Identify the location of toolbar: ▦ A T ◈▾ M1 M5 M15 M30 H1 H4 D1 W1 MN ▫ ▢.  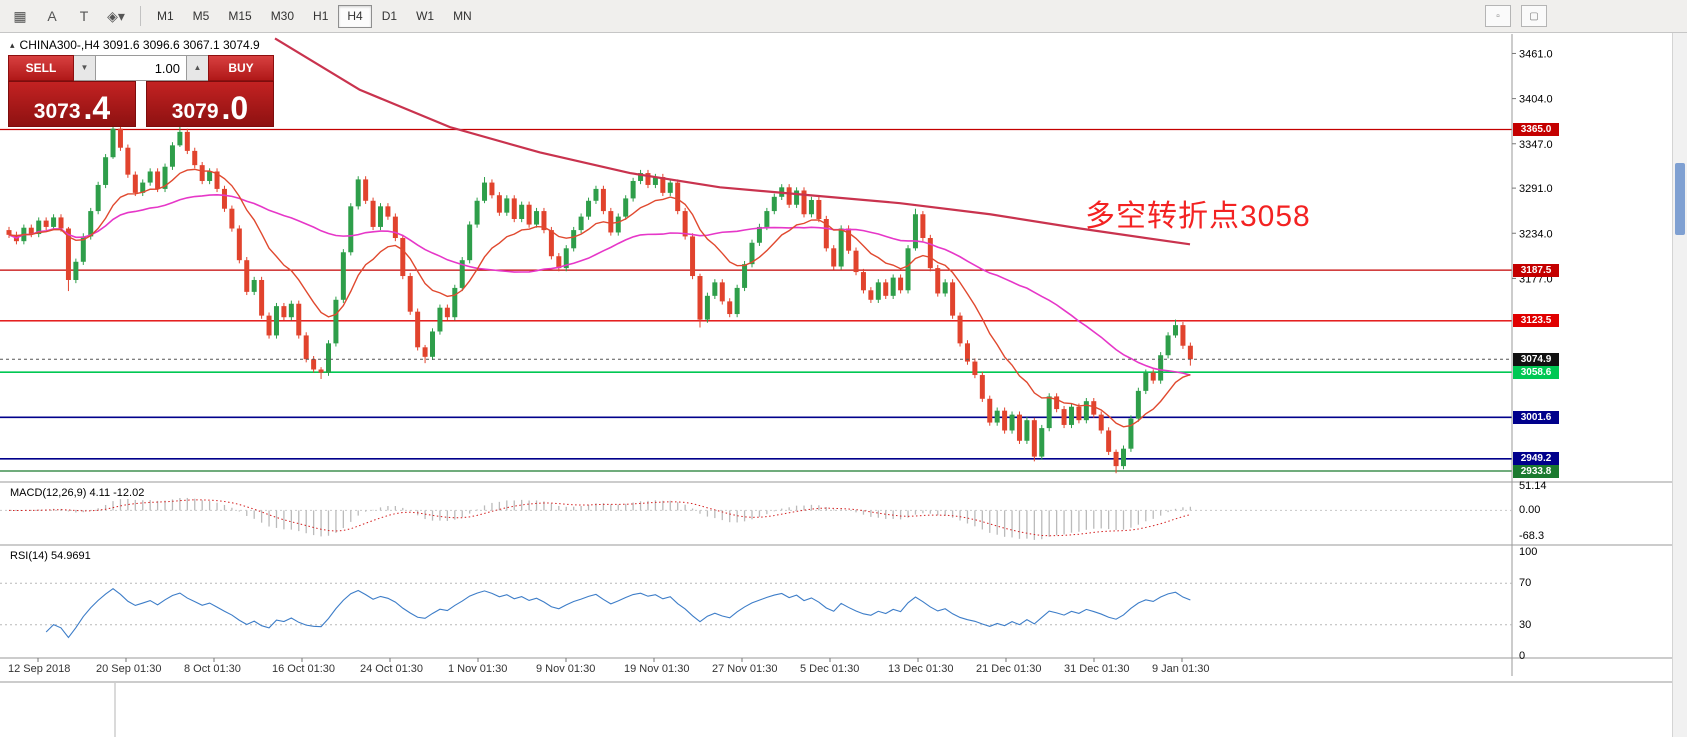
(843, 16).